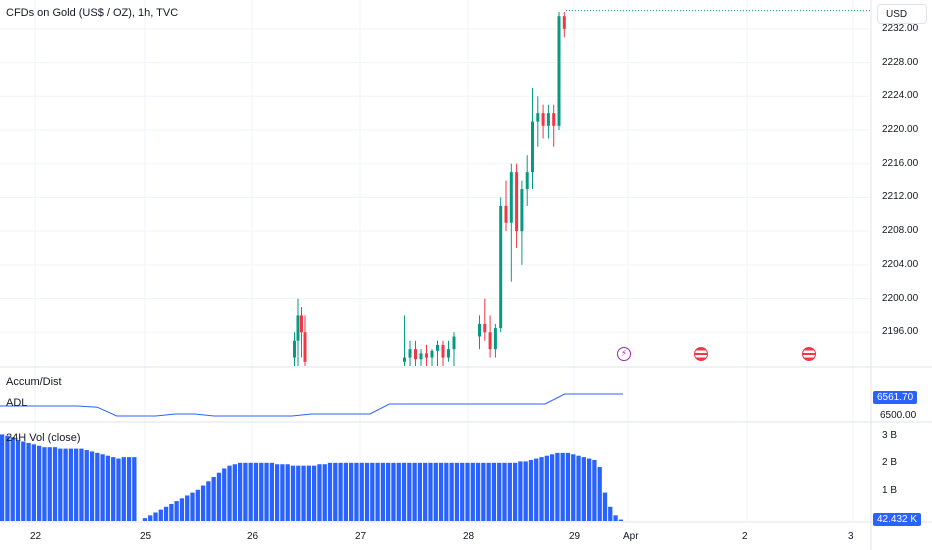 The image size is (932, 550). I want to click on time-axis-label: 29, so click(575, 536).